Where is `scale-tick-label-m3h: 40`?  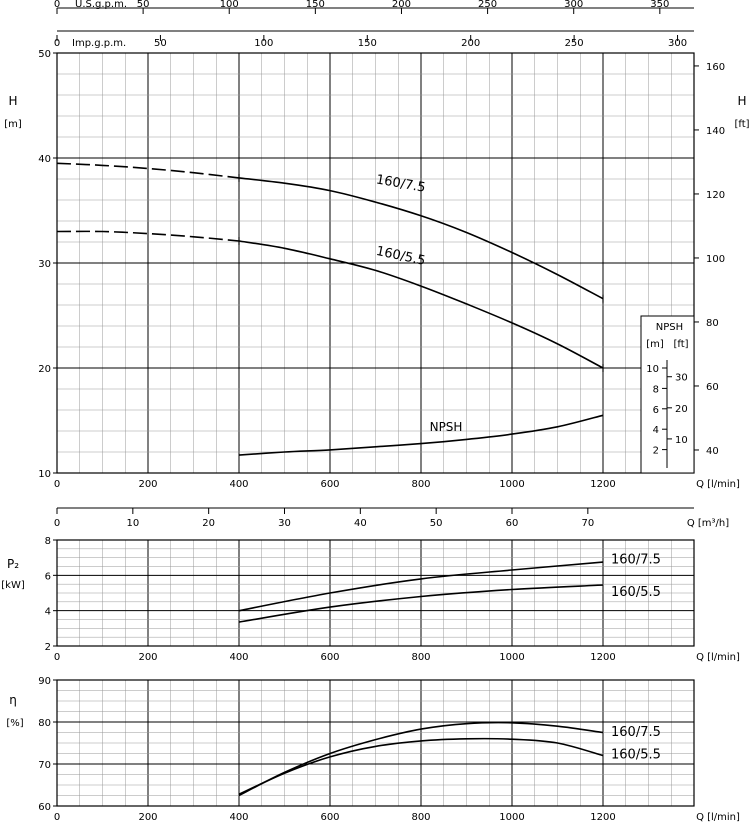 scale-tick-label-m3h: 40 is located at coordinates (360, 523).